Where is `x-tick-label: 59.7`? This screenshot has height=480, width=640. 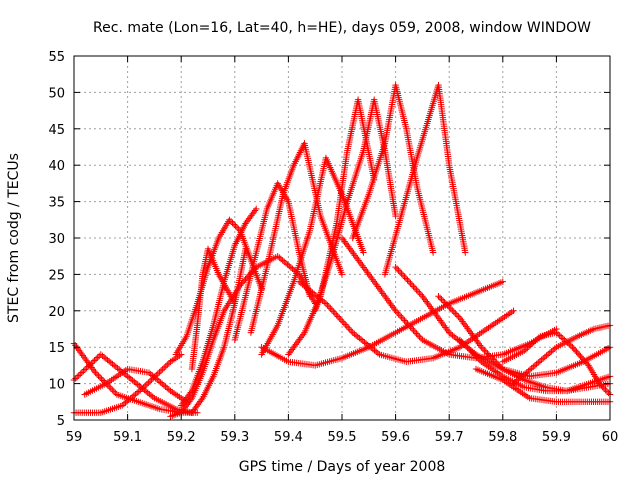
x-tick-label: 59.7 is located at coordinates (449, 437).